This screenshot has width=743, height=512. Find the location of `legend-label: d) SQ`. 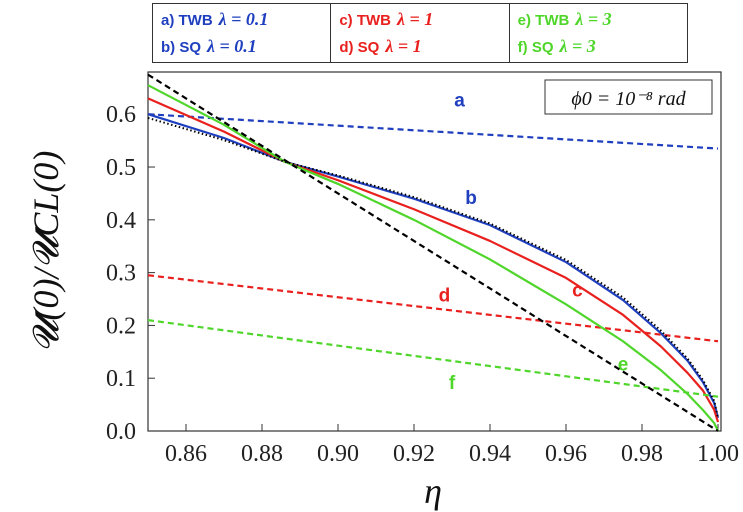

legend-label: d) SQ is located at coordinates (359, 47).